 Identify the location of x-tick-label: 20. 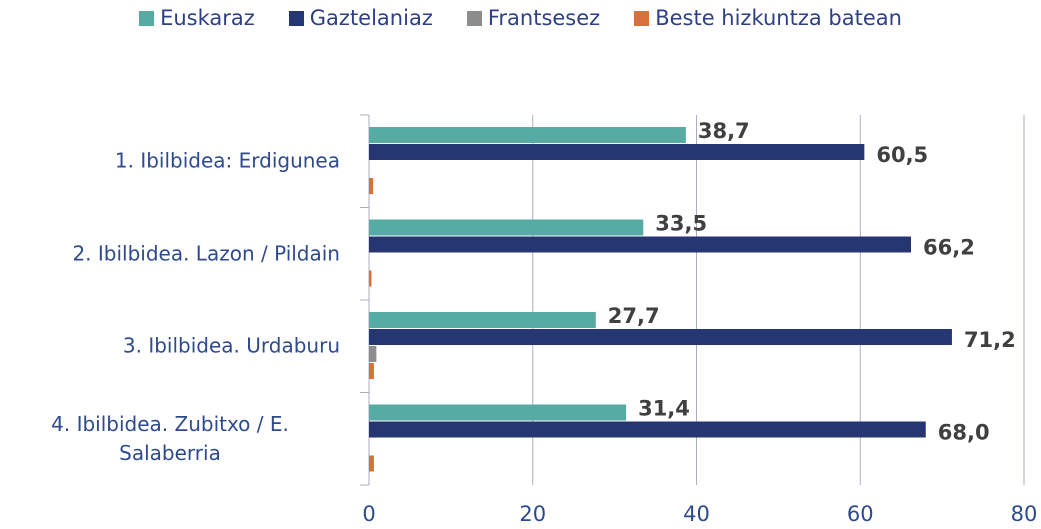
(532, 514).